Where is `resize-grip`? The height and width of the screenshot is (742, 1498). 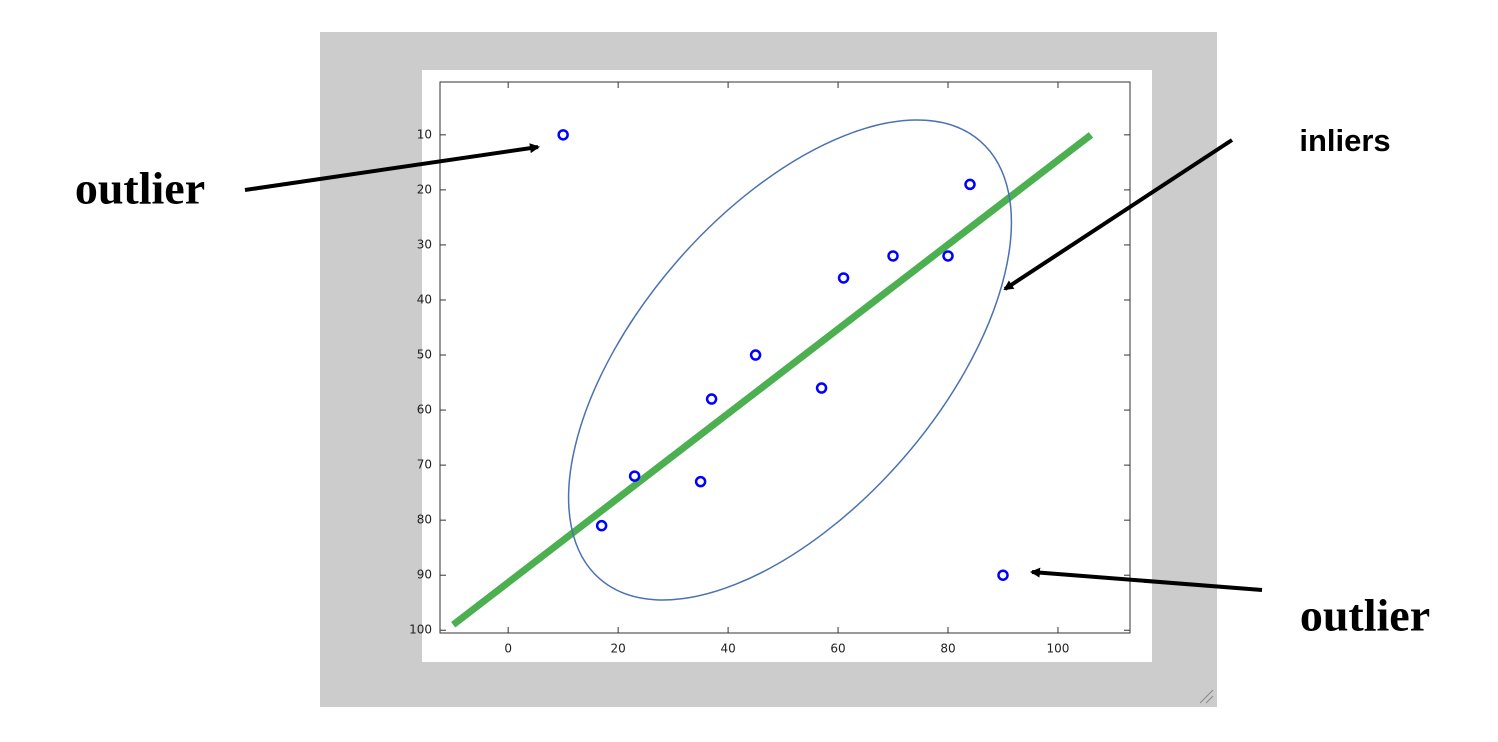 resize-grip is located at coordinates (1206, 696).